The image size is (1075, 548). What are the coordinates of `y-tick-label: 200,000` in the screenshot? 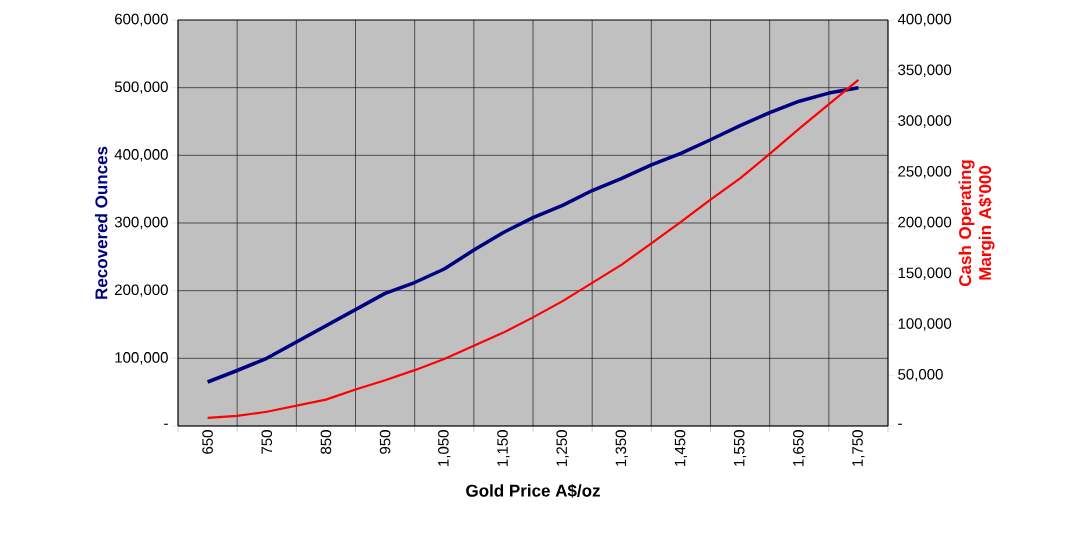 It's located at (141, 290).